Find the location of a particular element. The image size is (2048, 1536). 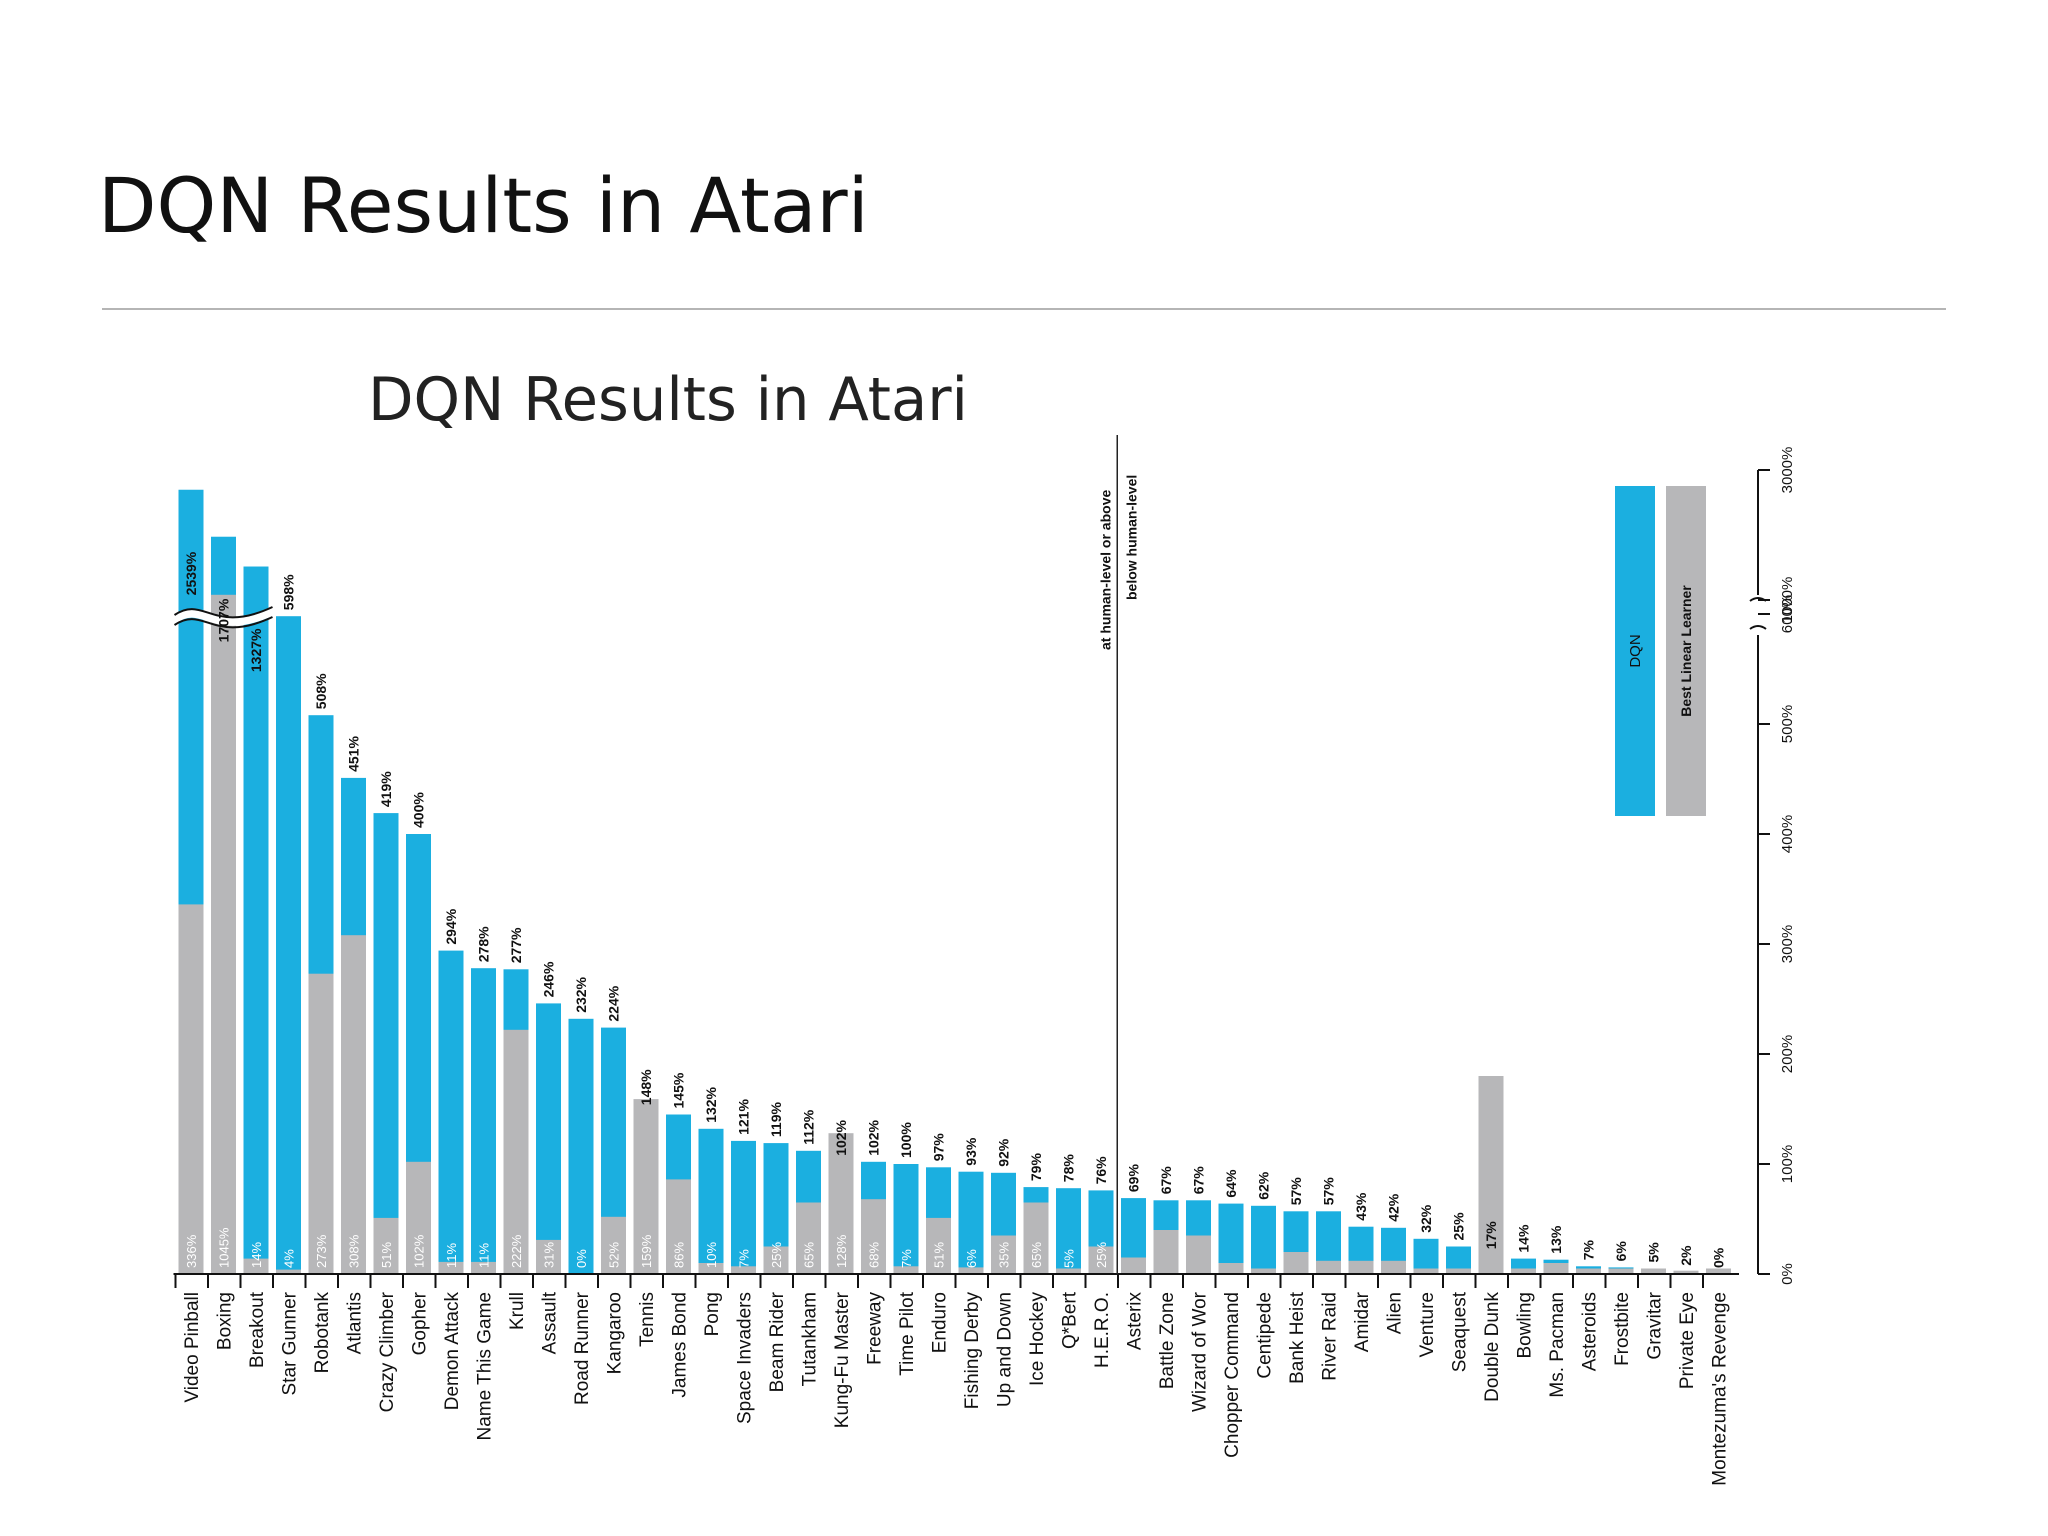

baseline-value-label: 65% is located at coordinates (809, 1255).